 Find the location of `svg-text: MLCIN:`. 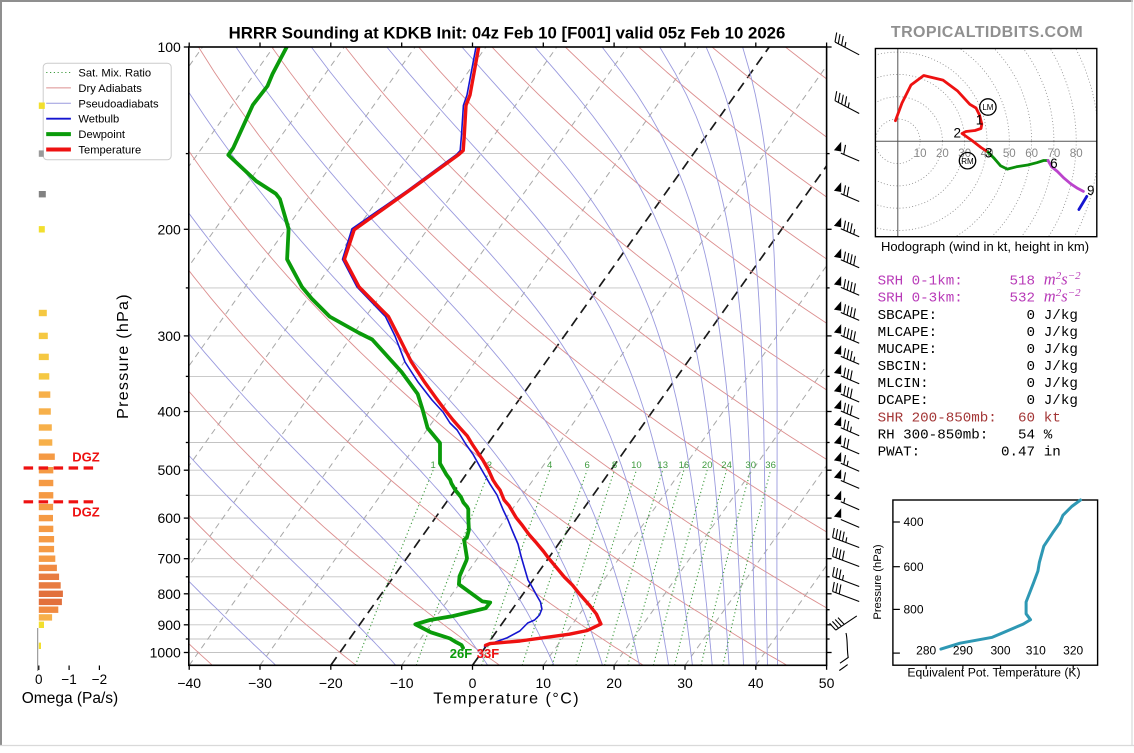

svg-text: MLCIN: is located at coordinates (903, 384).